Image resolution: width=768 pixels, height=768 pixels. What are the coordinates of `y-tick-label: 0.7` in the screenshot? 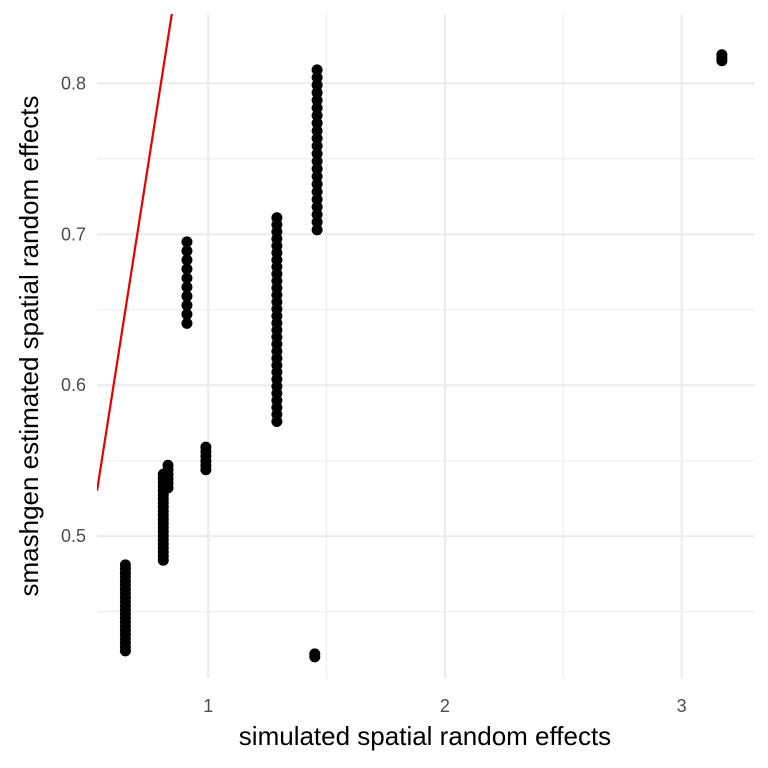 It's located at (73, 234).